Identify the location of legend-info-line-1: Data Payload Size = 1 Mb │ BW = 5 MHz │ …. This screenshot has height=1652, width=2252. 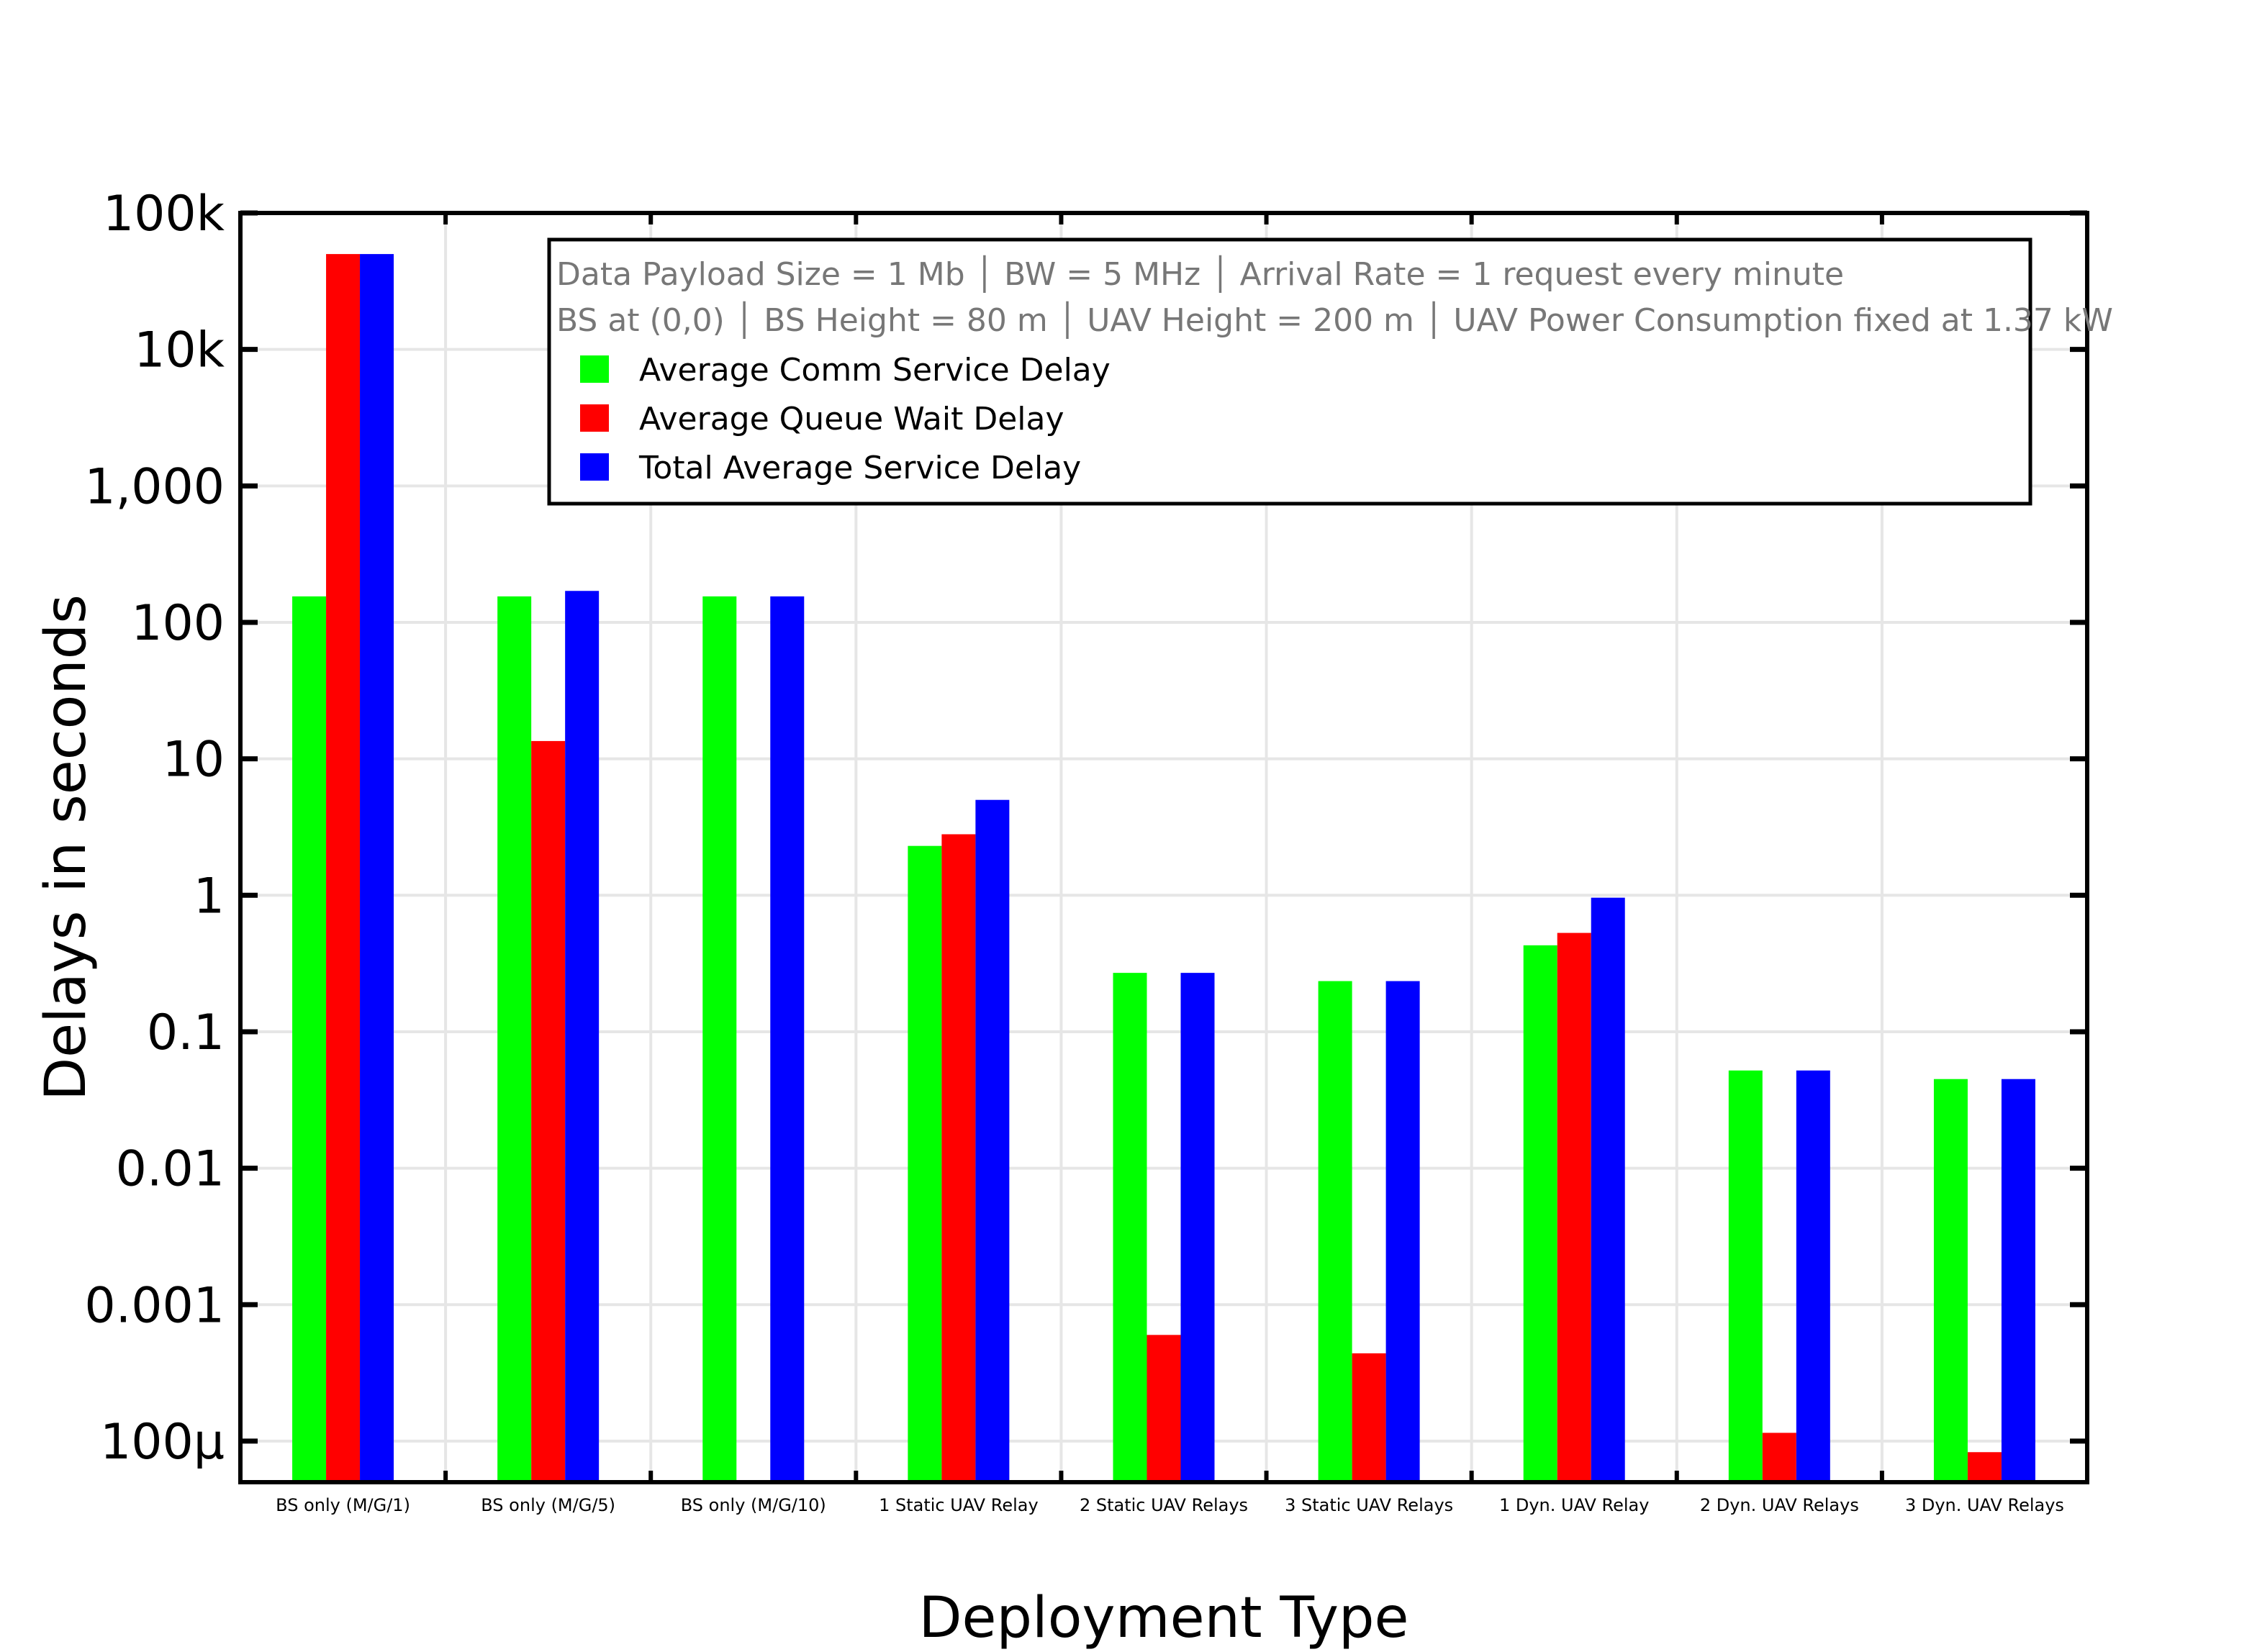
(1200, 274).